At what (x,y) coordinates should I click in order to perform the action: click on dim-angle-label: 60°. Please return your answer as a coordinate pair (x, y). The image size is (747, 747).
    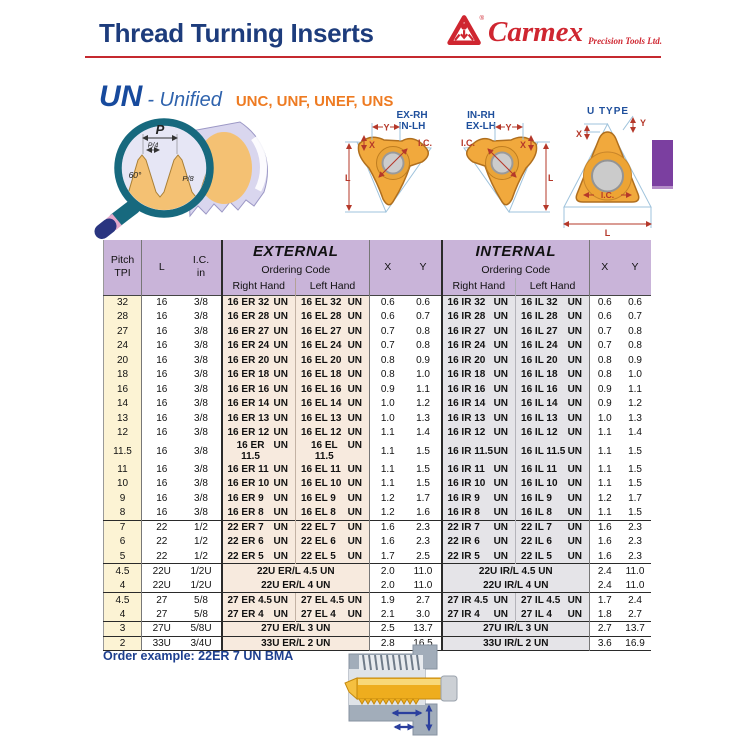
    Looking at the image, I should click on (135, 175).